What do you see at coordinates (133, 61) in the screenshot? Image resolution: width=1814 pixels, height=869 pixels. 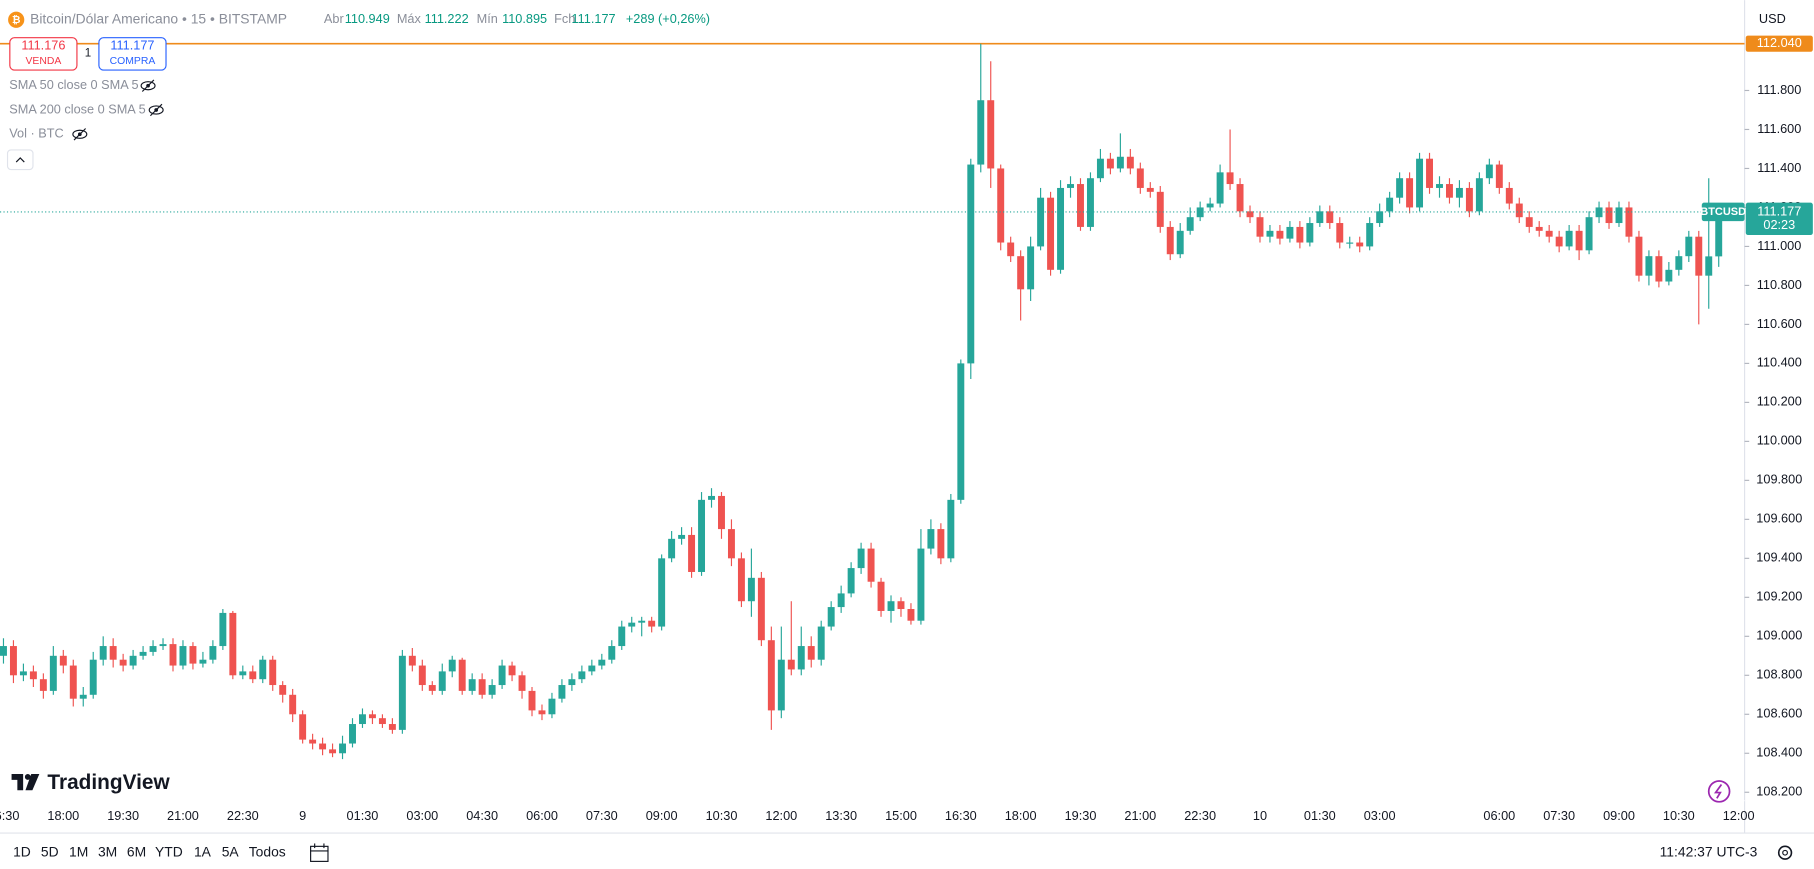 I see `buy-label: COMPRA` at bounding box center [133, 61].